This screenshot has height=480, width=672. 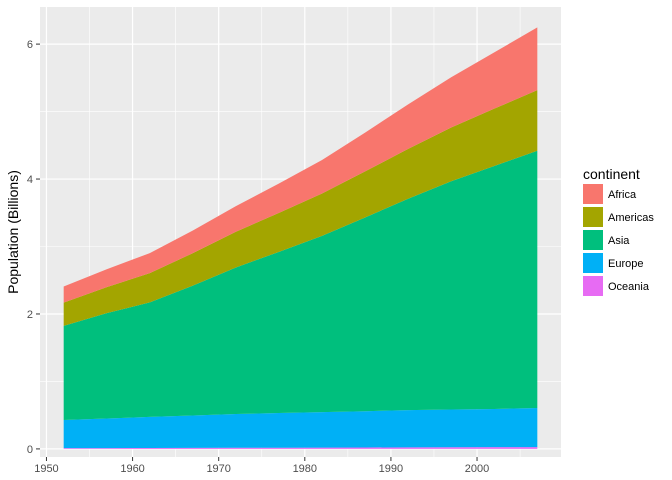 What do you see at coordinates (30, 180) in the screenshot?
I see `y-tick-label: 4` at bounding box center [30, 180].